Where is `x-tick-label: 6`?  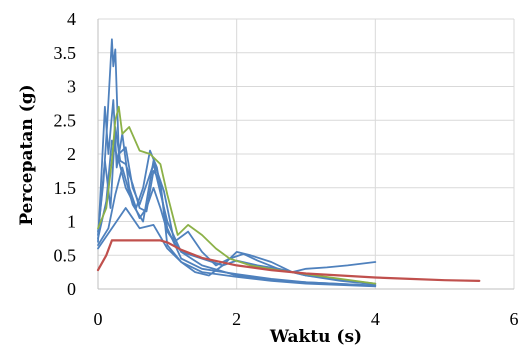
x-tick-label: 6 is located at coordinates (514, 319).